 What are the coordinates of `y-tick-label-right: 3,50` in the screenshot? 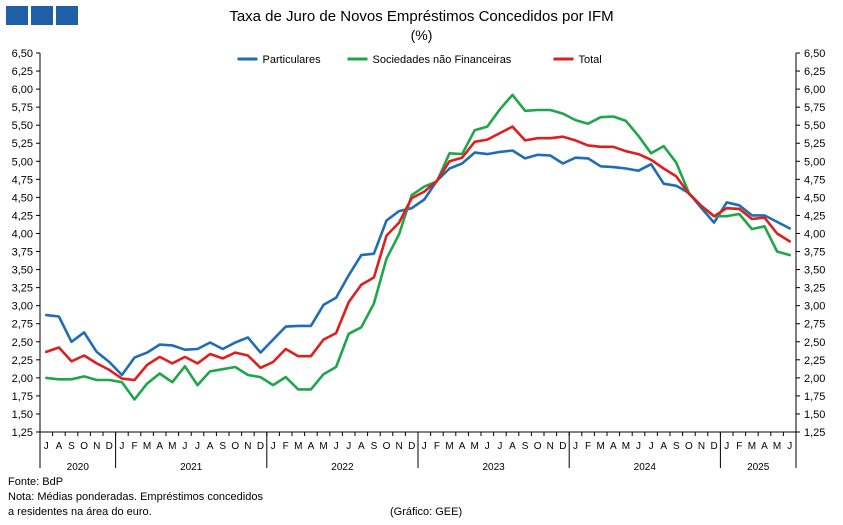 It's located at (814, 271).